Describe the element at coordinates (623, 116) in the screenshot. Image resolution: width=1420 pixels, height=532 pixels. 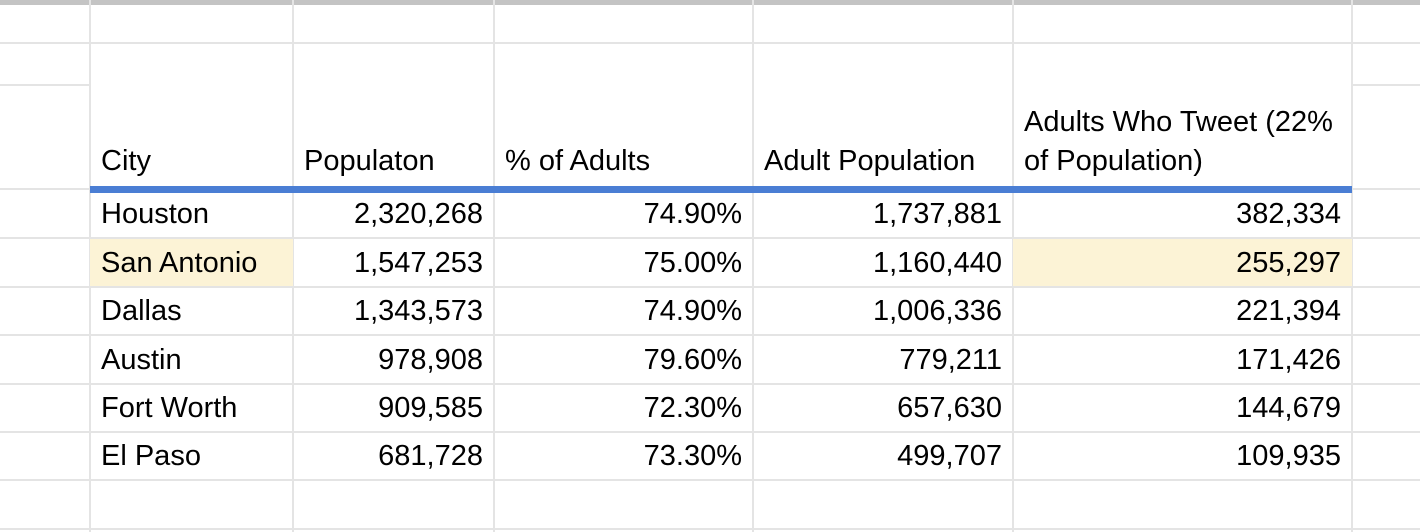
I see `column-header-pct-adults: % of Adults` at that location.